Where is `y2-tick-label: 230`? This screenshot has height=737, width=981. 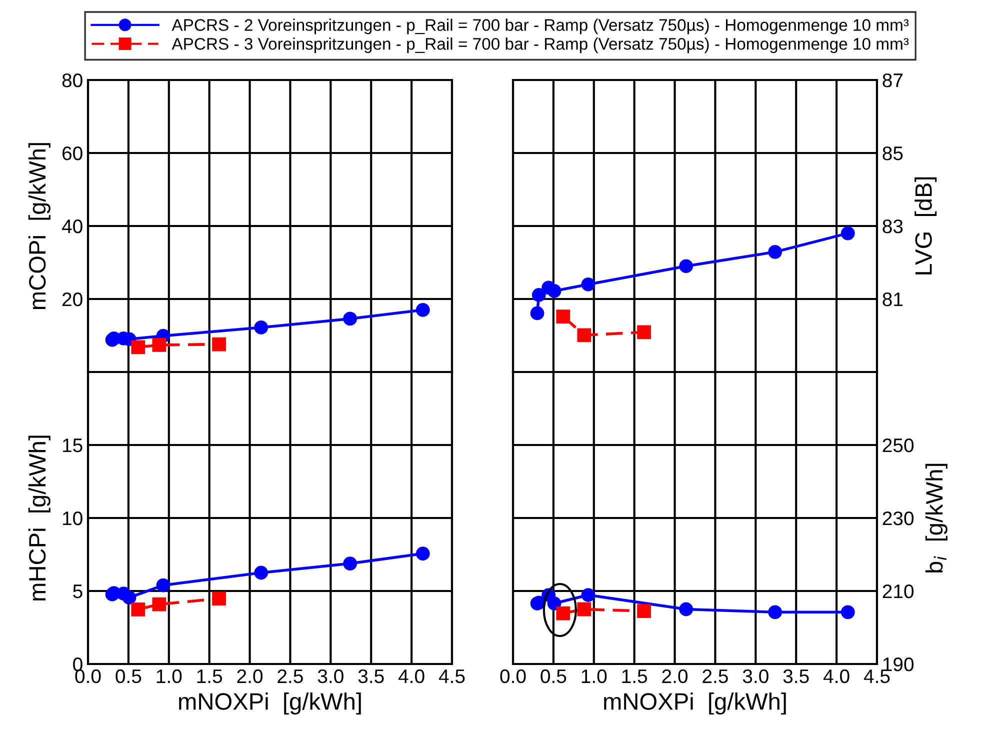 y2-tick-label: 230 is located at coordinates (898, 518).